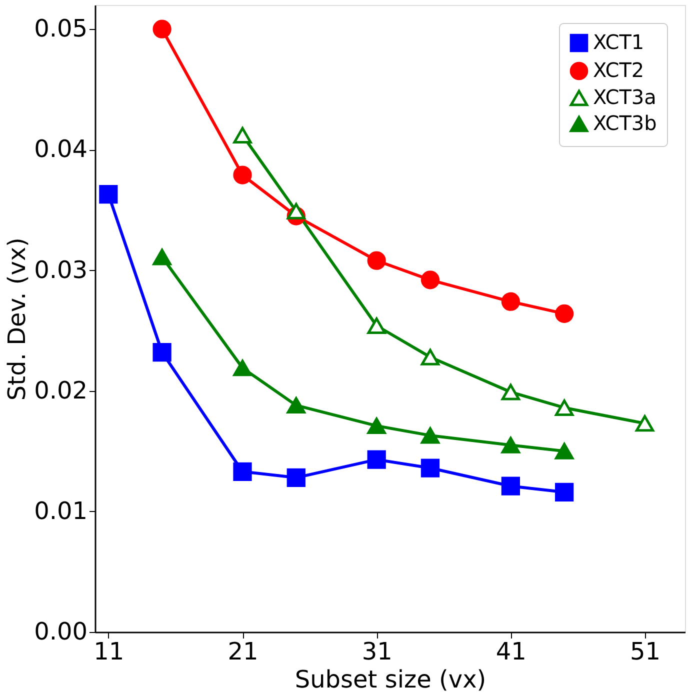 The image size is (690, 697). What do you see at coordinates (243, 652) in the screenshot?
I see `x-tick-label: 21` at bounding box center [243, 652].